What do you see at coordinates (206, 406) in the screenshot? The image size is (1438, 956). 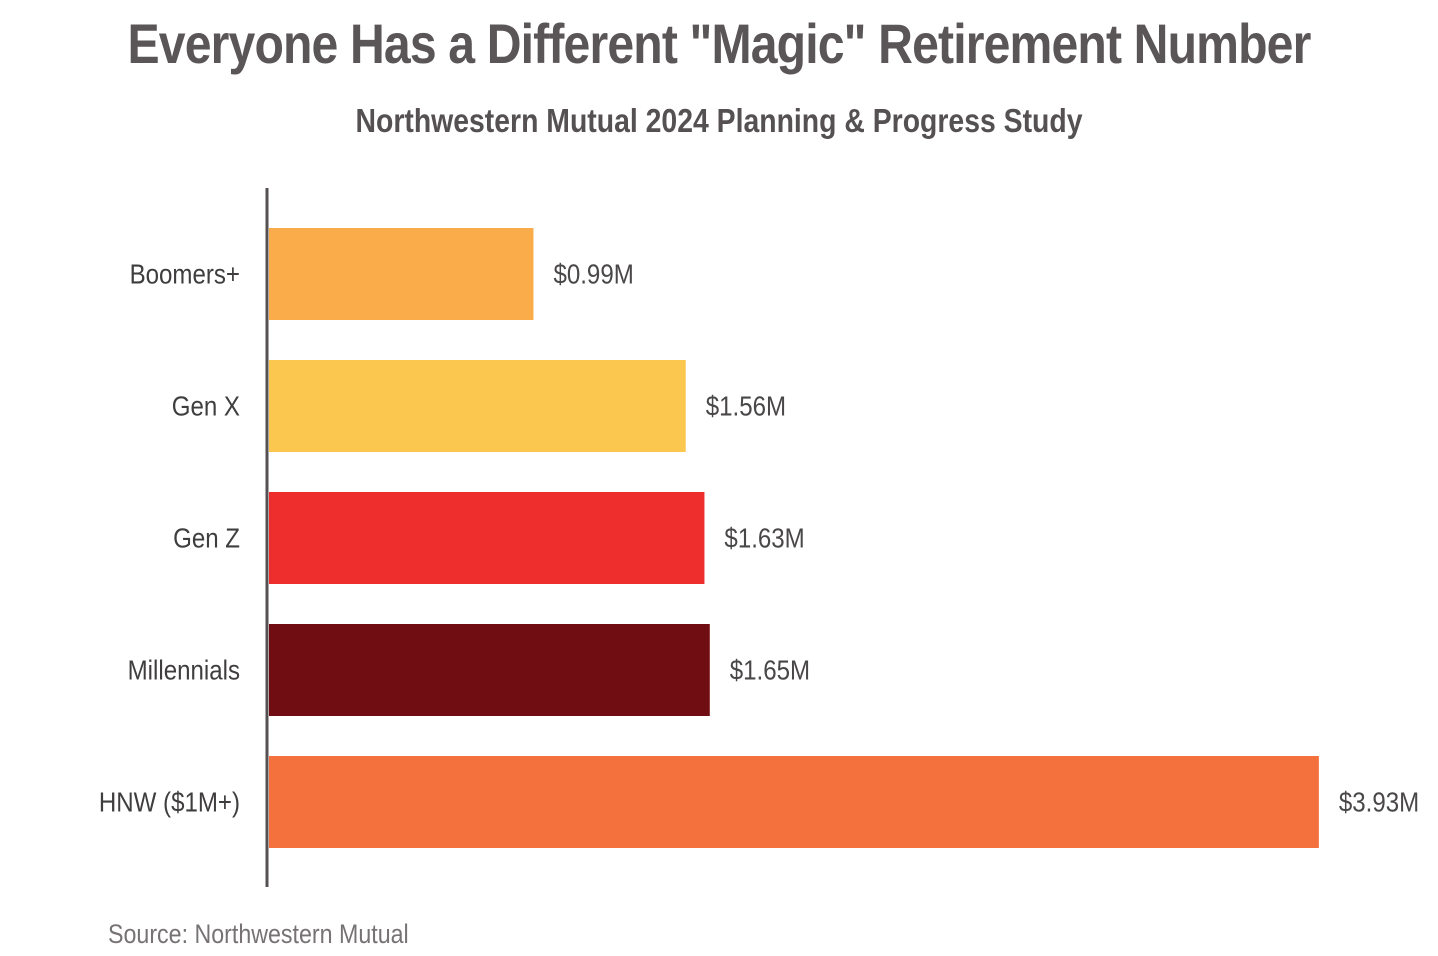 I see `category-label: Gen X` at bounding box center [206, 406].